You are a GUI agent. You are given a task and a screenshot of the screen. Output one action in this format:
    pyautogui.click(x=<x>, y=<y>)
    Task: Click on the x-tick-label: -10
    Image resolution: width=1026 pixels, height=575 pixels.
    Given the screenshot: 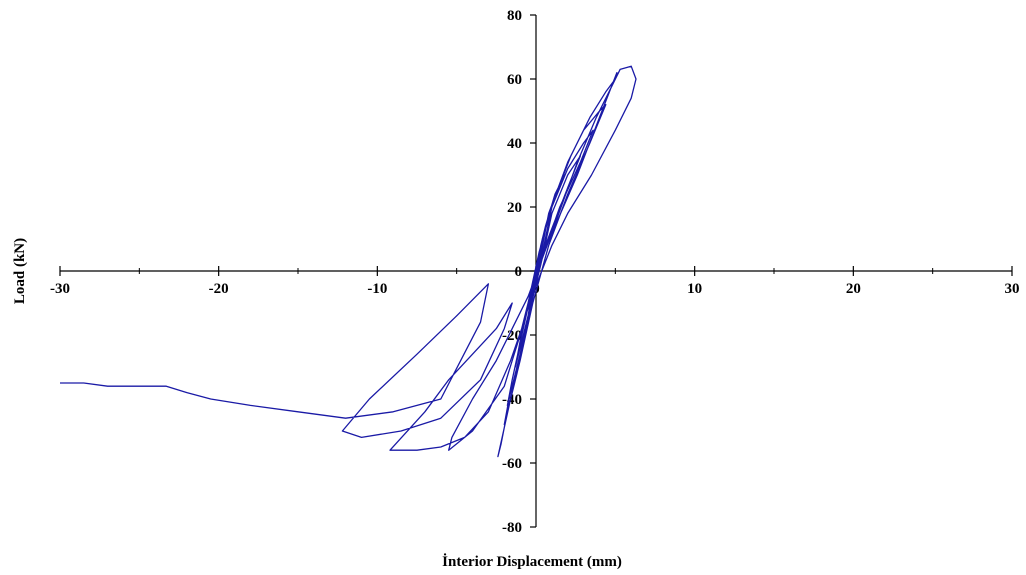 What is the action you would take?
    pyautogui.click(x=377, y=289)
    